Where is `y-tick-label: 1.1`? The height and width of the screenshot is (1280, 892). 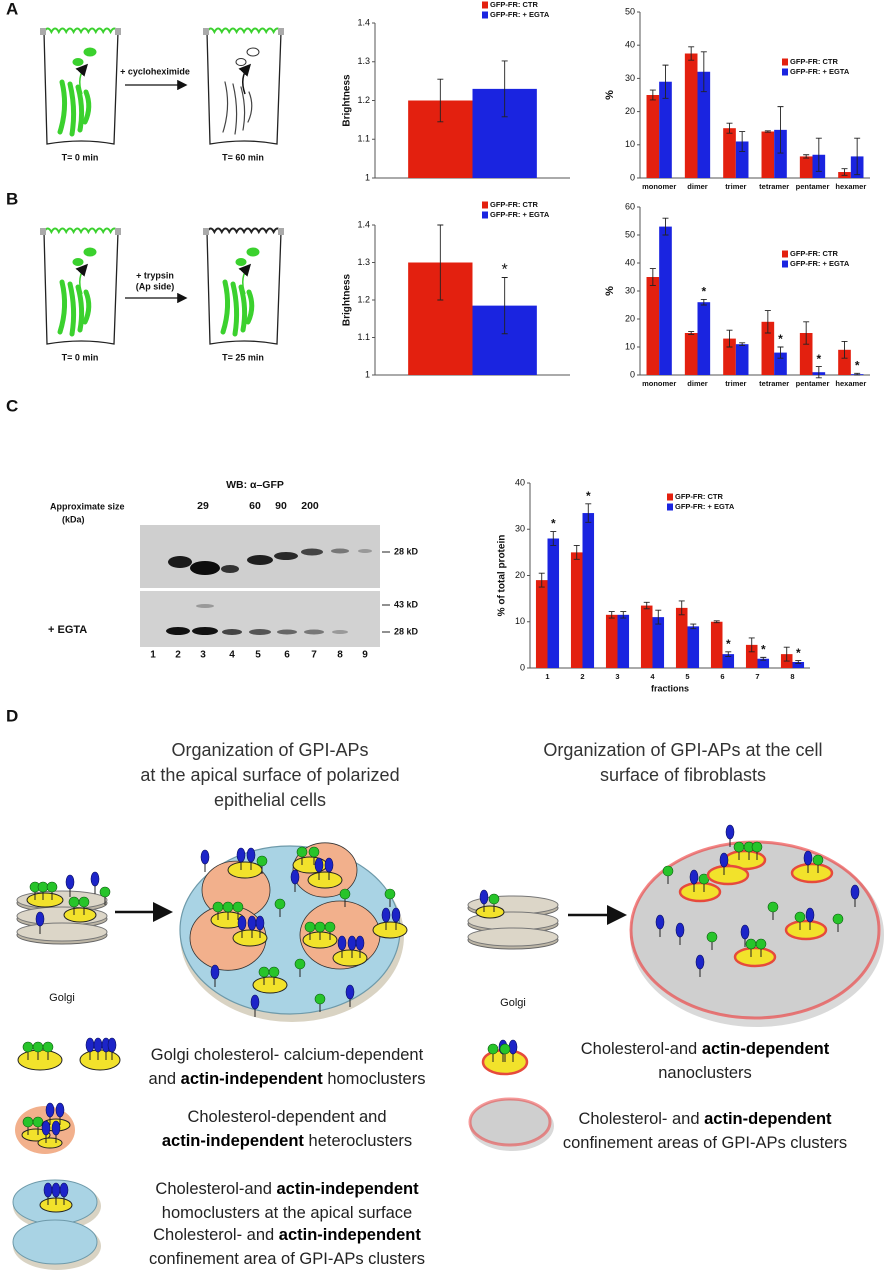
y-tick-label: 1.1 is located at coordinates (363, 139).